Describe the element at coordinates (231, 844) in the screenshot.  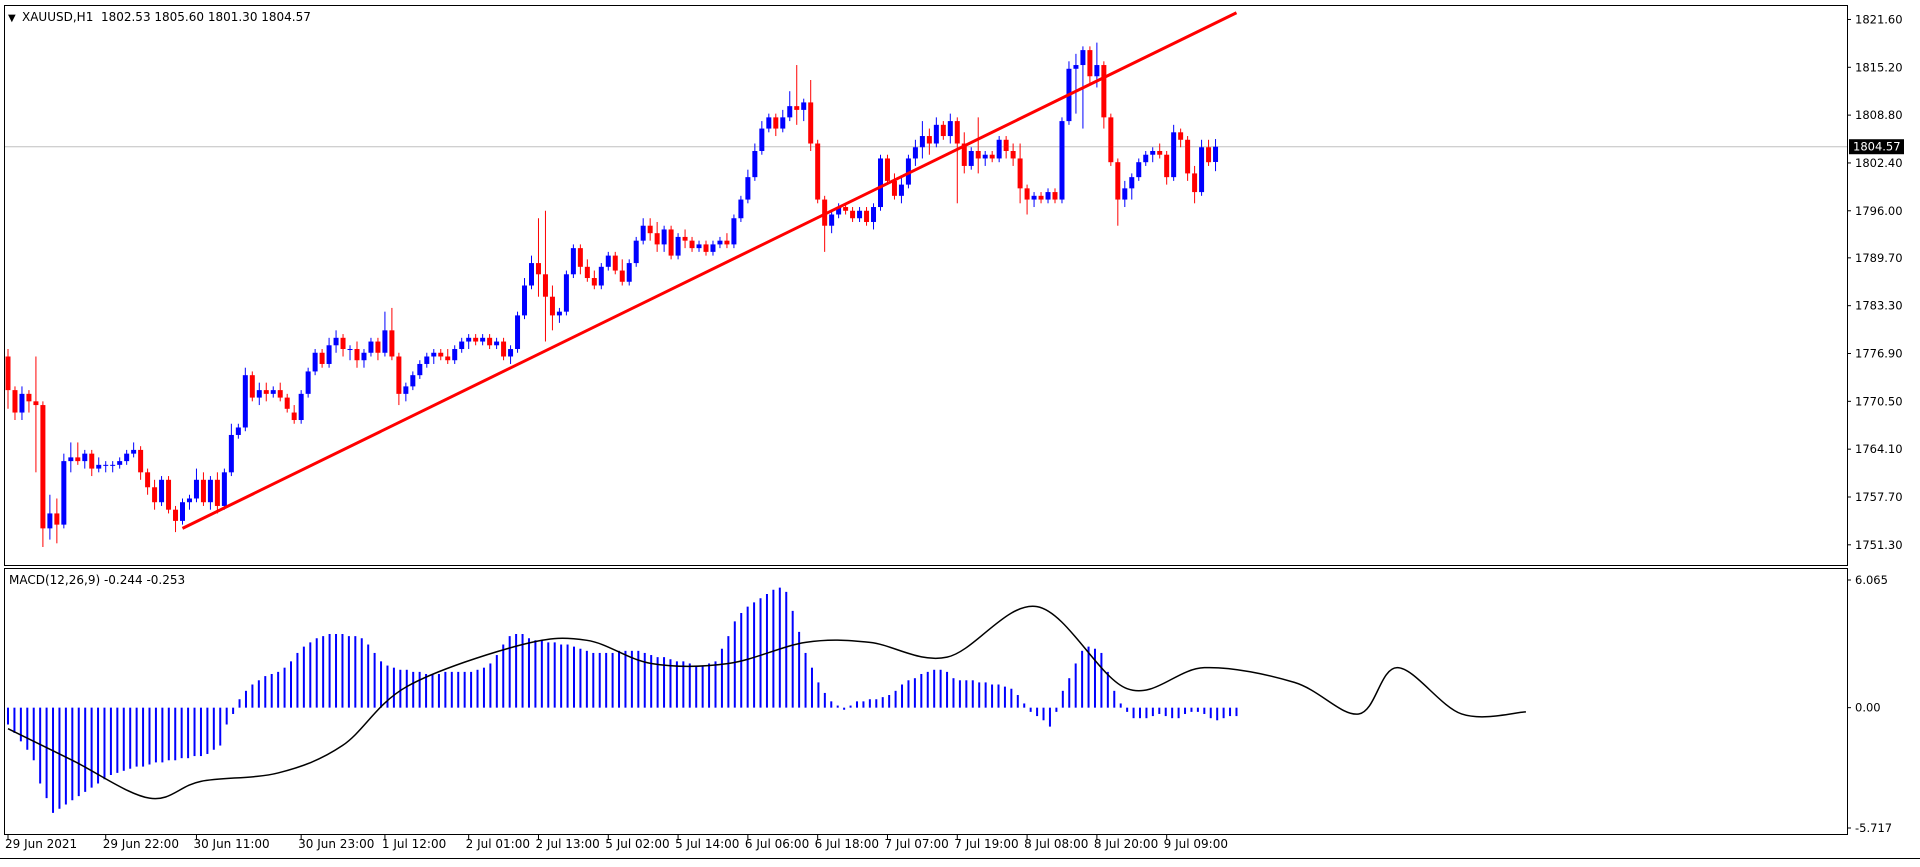
I see `time-axis-label: 30 Jun 11:00` at that location.